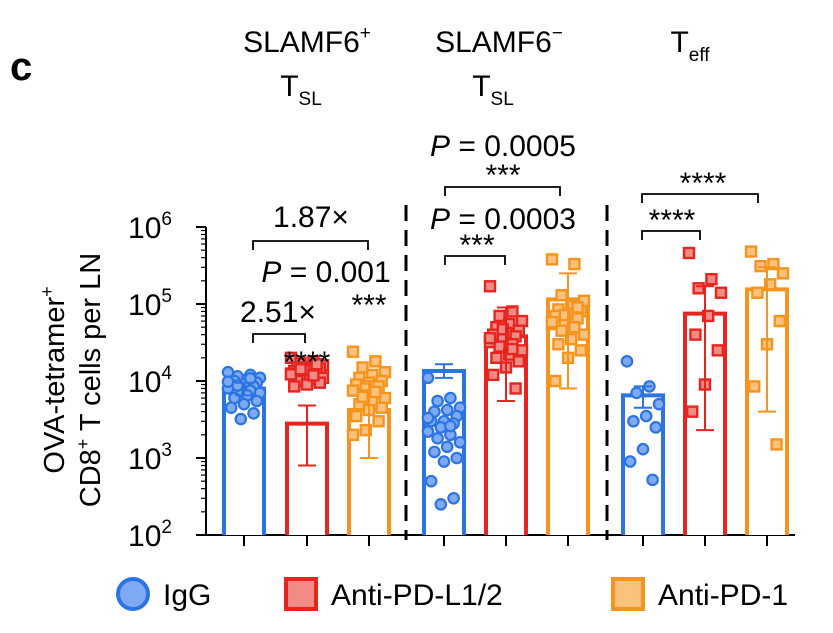 Image resolution: width=833 pixels, height=633 pixels. What do you see at coordinates (279, 338) in the screenshot?
I see `bracket-g1-igg-pdl1` at bounding box center [279, 338].